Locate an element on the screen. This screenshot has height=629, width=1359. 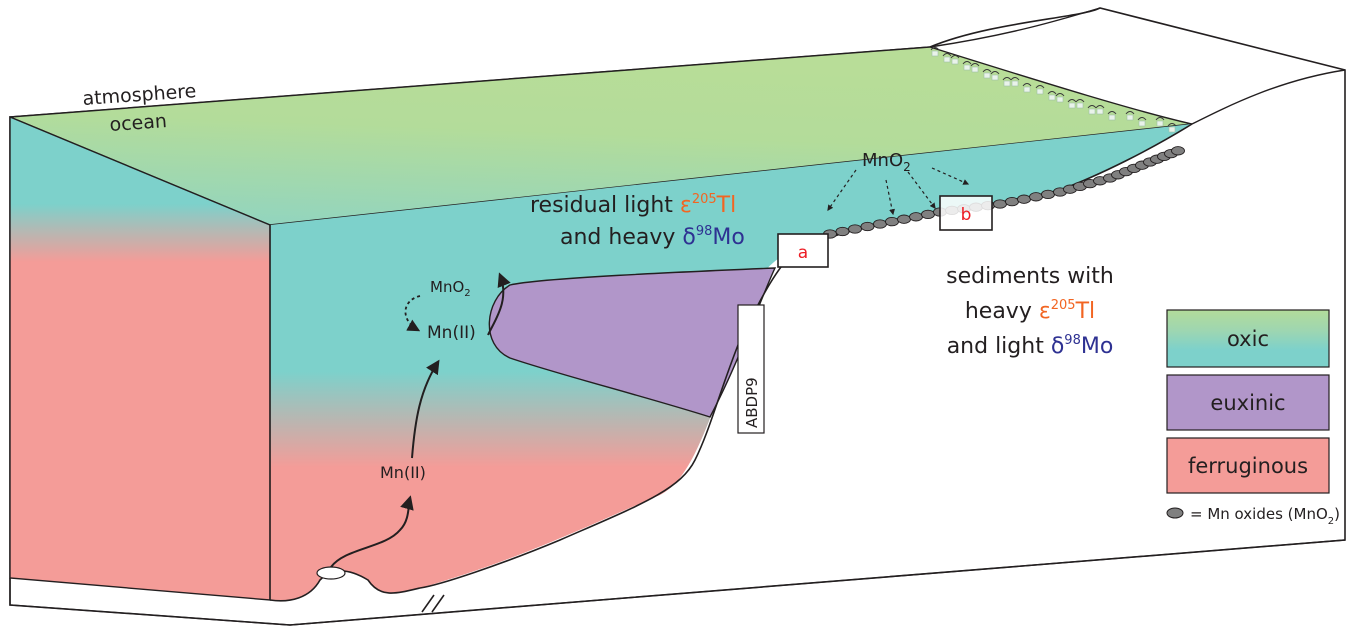
site-b-label: b is located at coordinates (966, 215).